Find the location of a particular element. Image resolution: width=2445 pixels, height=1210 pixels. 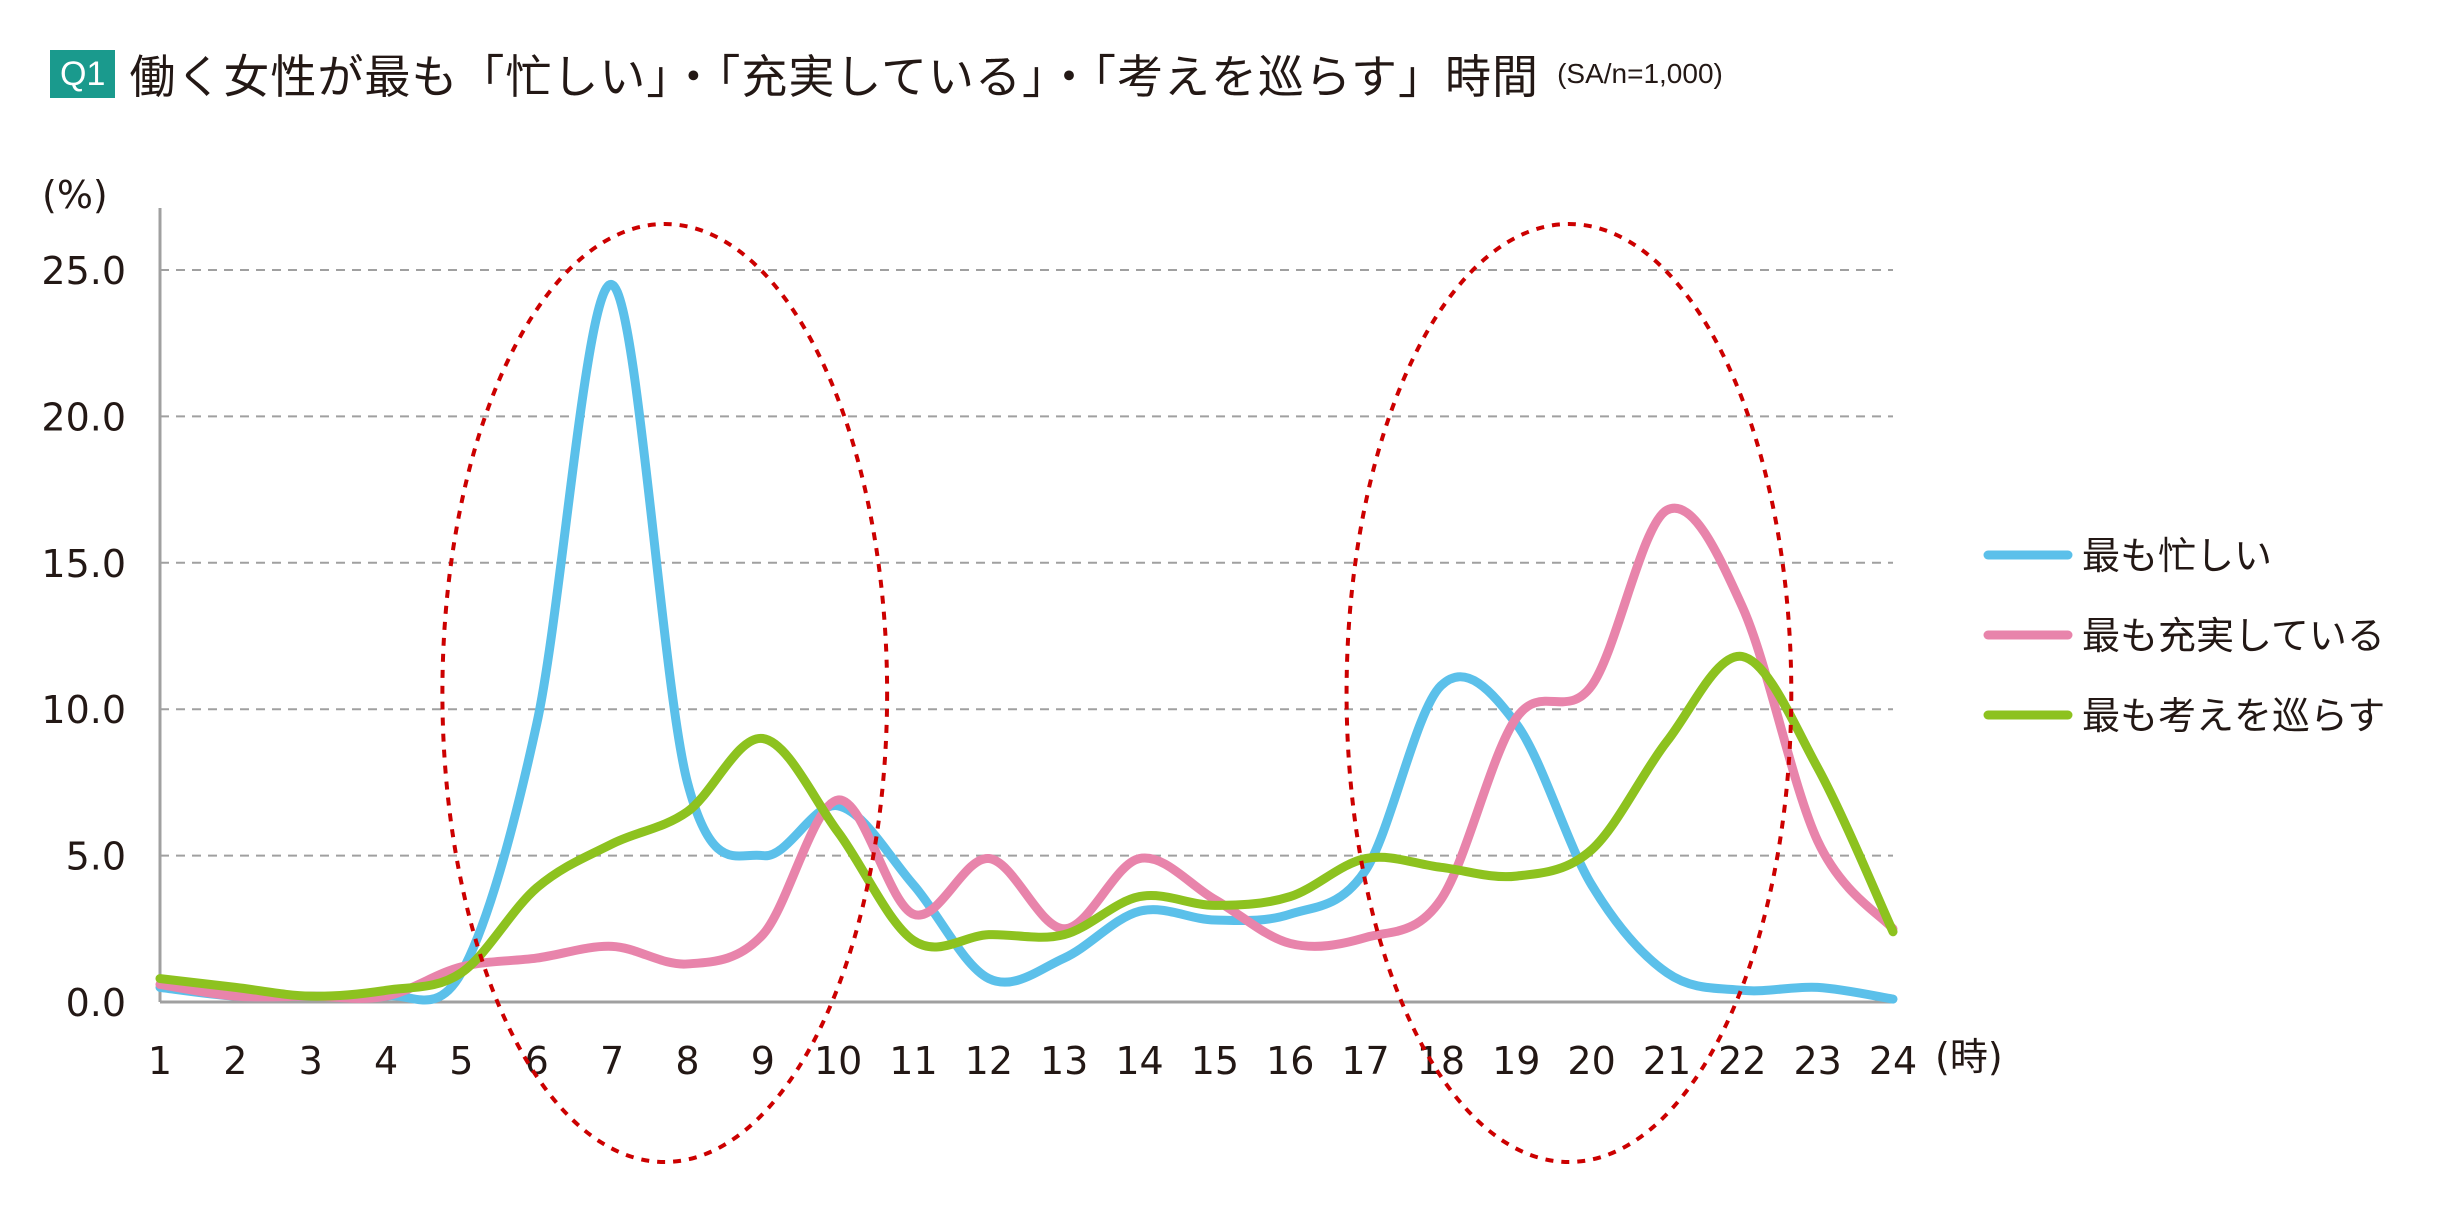

x-tick-label: 23 is located at coordinates (1817, 1061).